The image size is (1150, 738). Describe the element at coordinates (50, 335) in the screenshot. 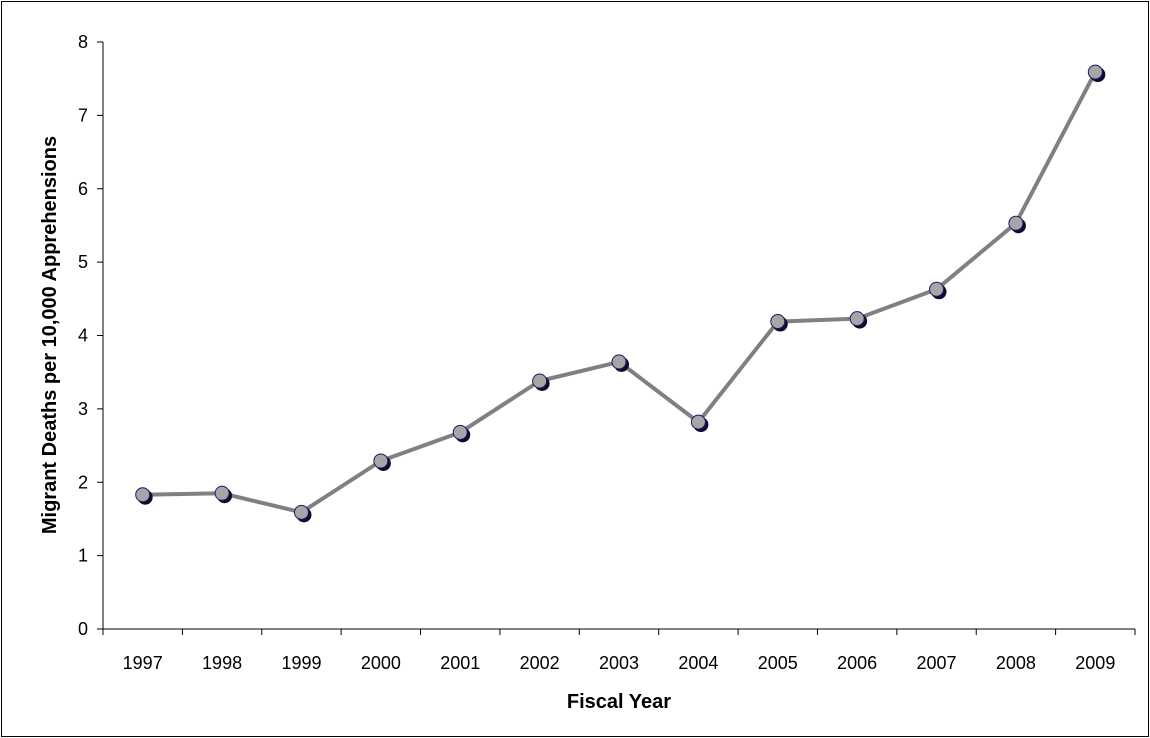

I see `y-axis-title: Migrant Deaths per 10,000 Apprehensions` at that location.